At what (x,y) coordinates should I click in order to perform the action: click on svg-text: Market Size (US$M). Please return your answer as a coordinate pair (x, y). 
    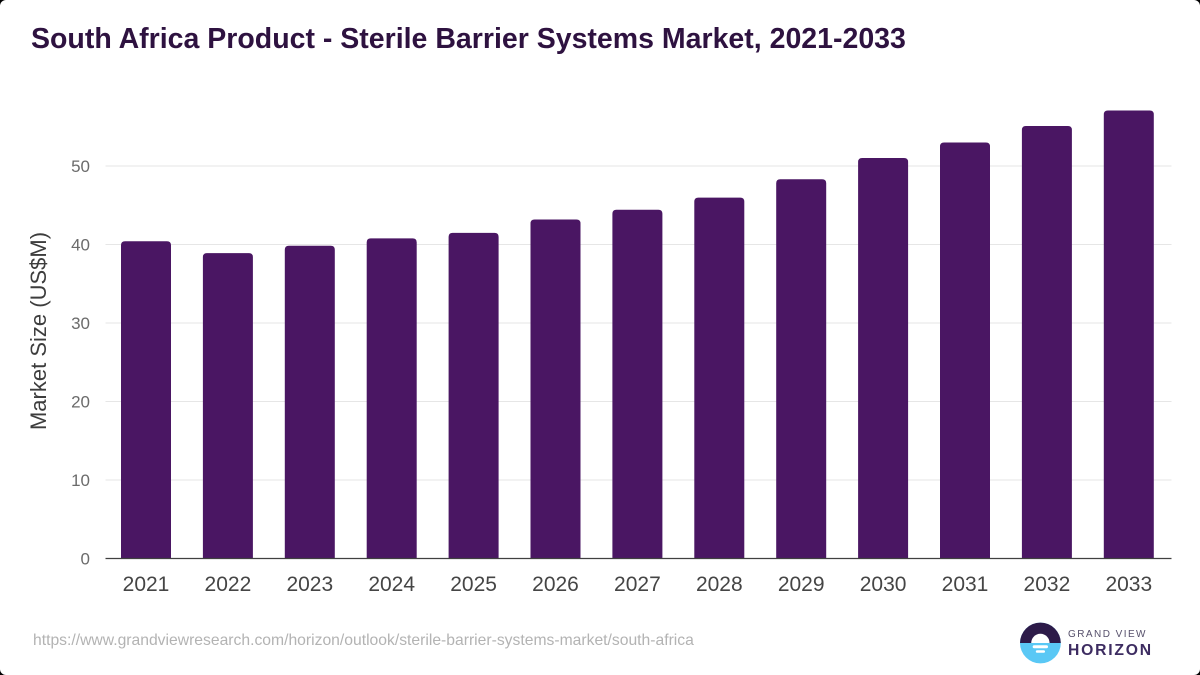
    Looking at the image, I should click on (38, 331).